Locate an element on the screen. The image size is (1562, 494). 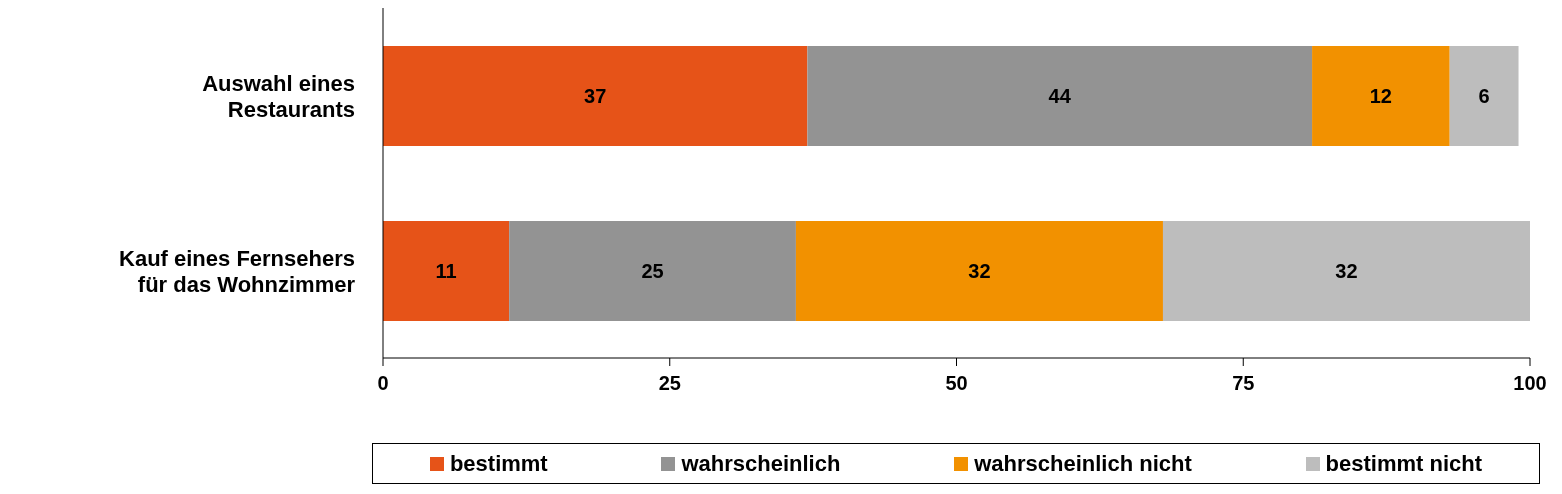
y-tick-label: Kauf eines Fernsehers für das Wohnzimmer is located at coordinates (237, 270).